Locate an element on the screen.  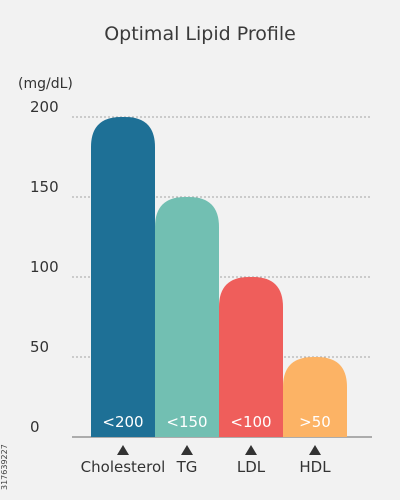
y-tick-labels: 0 50 100 150 200 is located at coordinates (44, 267).